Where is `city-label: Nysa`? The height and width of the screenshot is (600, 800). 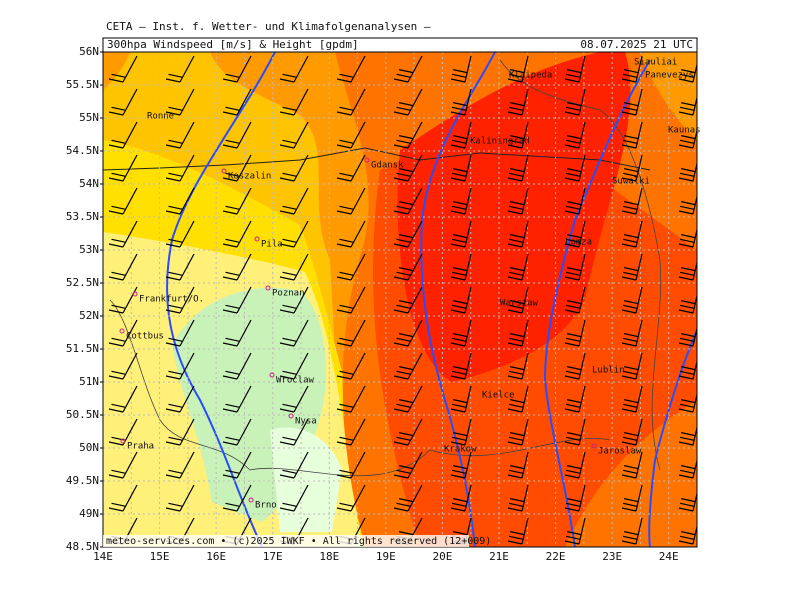 city-label: Nysa is located at coordinates (306, 422).